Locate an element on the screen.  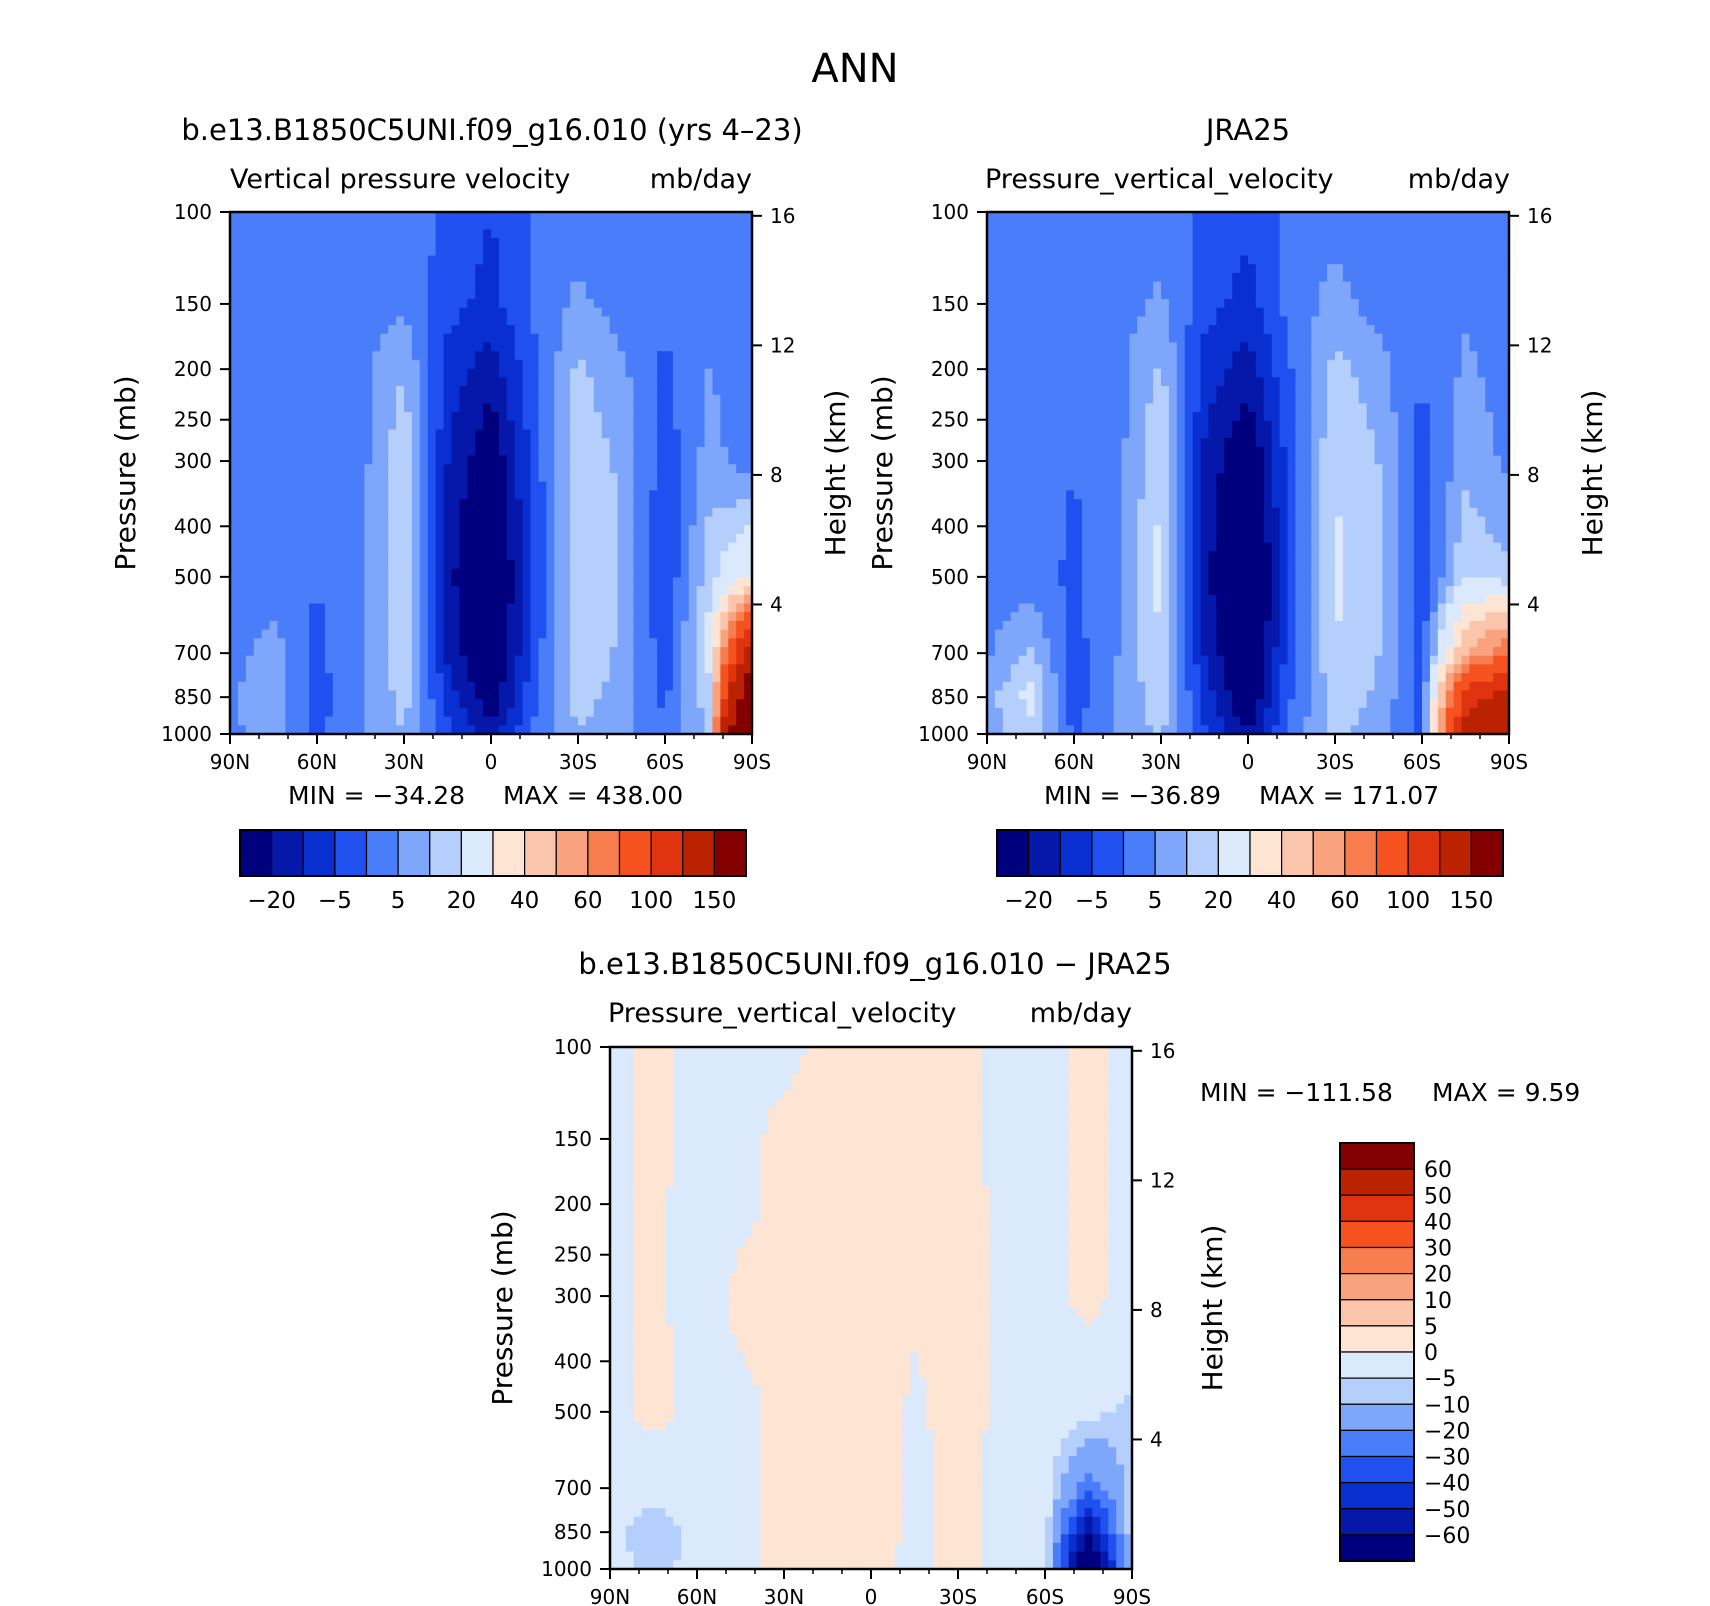
y-tick-label: 850 is located at coordinates (193, 697).